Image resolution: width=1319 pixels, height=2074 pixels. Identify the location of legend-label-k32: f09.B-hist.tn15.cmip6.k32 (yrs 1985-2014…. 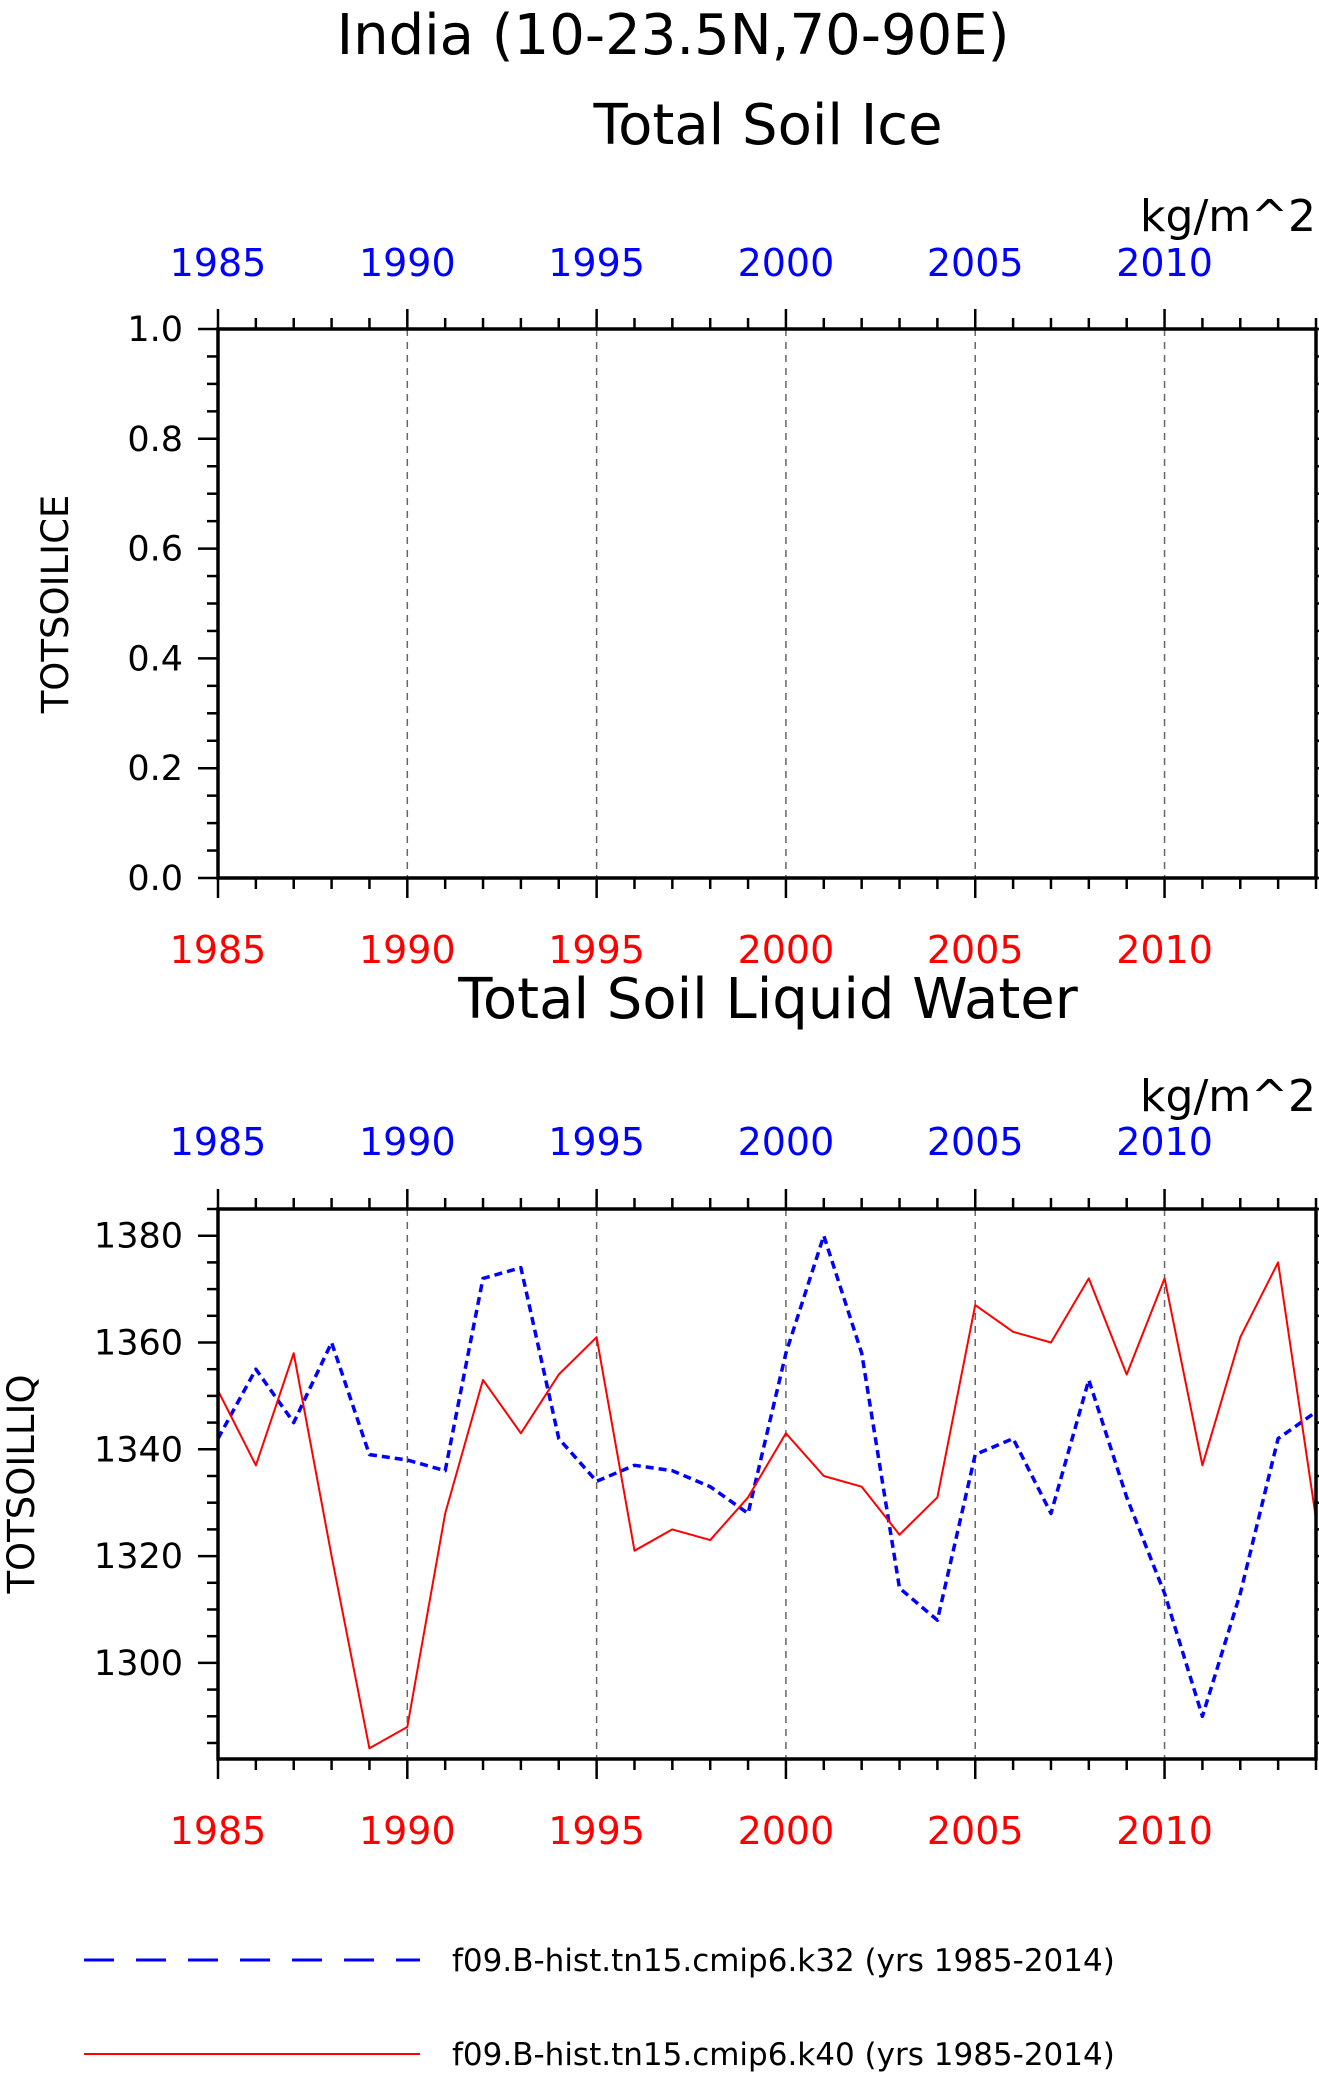
(783, 1961).